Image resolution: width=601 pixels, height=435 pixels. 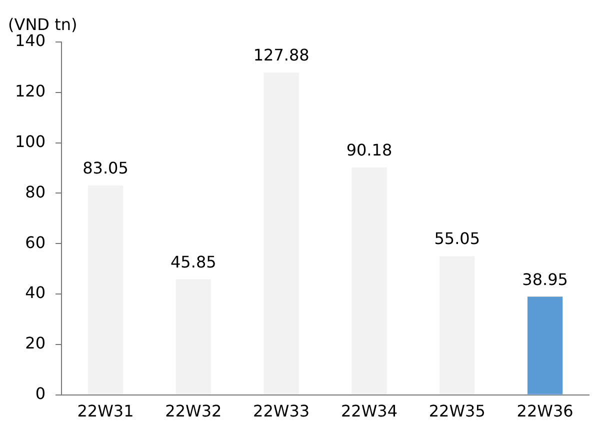 I want to click on y-tick-label: 100, so click(x=30, y=141).